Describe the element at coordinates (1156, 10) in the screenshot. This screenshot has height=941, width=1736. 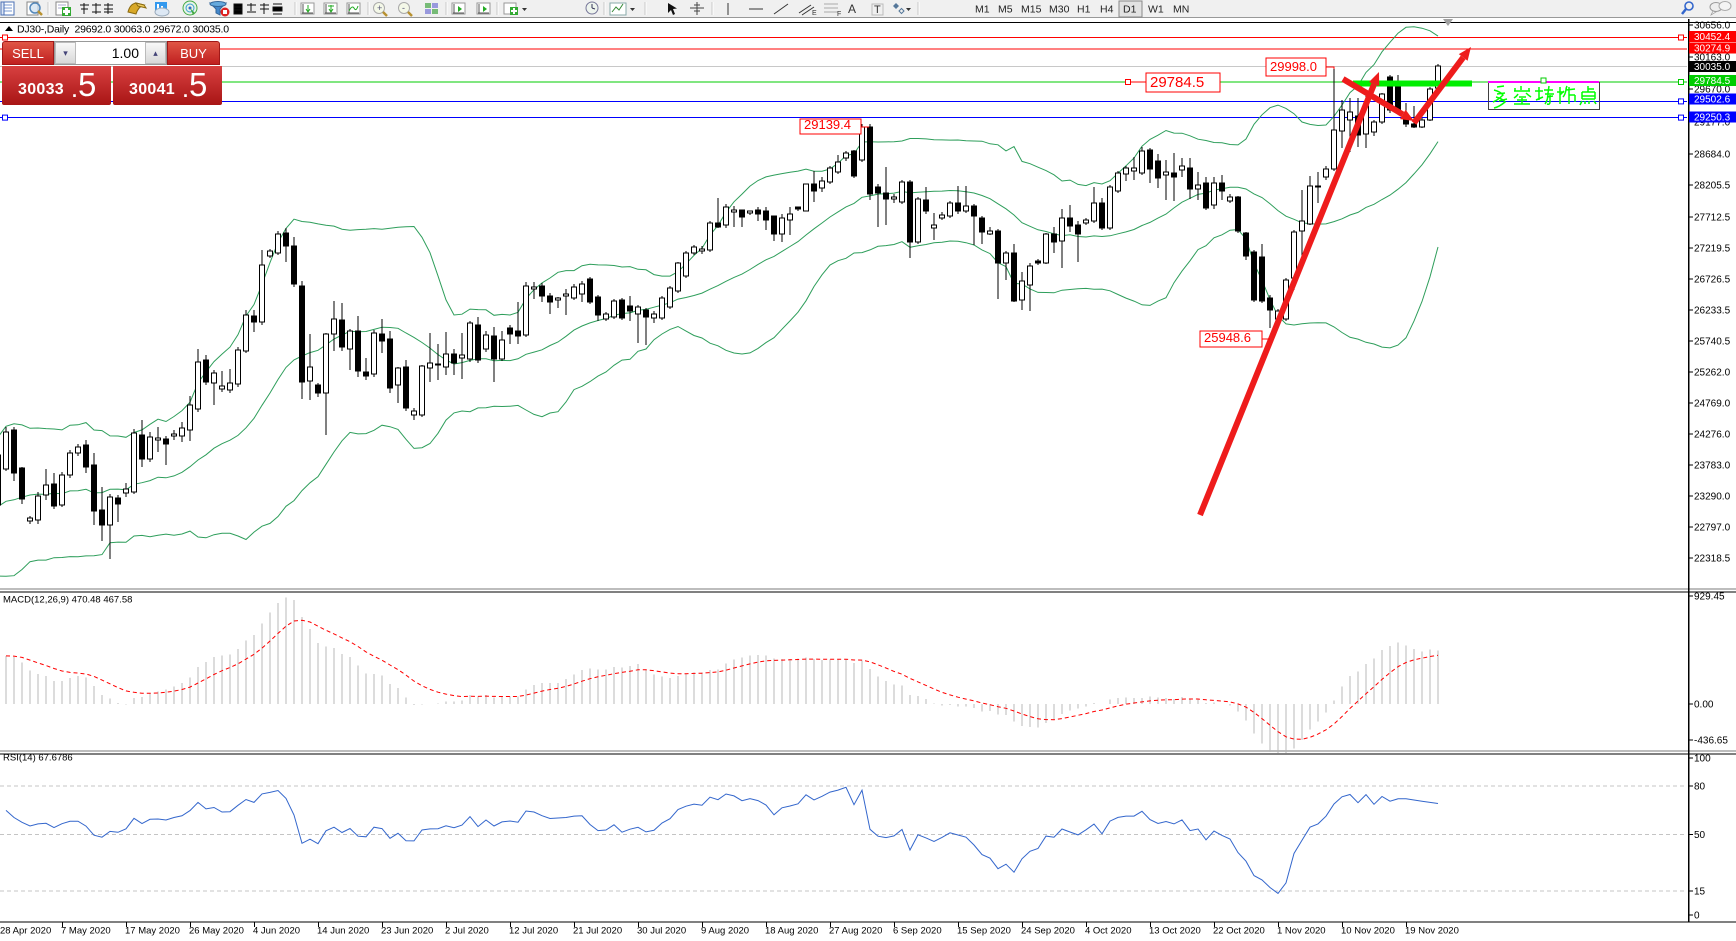
I see `svg-text: W1` at that location.